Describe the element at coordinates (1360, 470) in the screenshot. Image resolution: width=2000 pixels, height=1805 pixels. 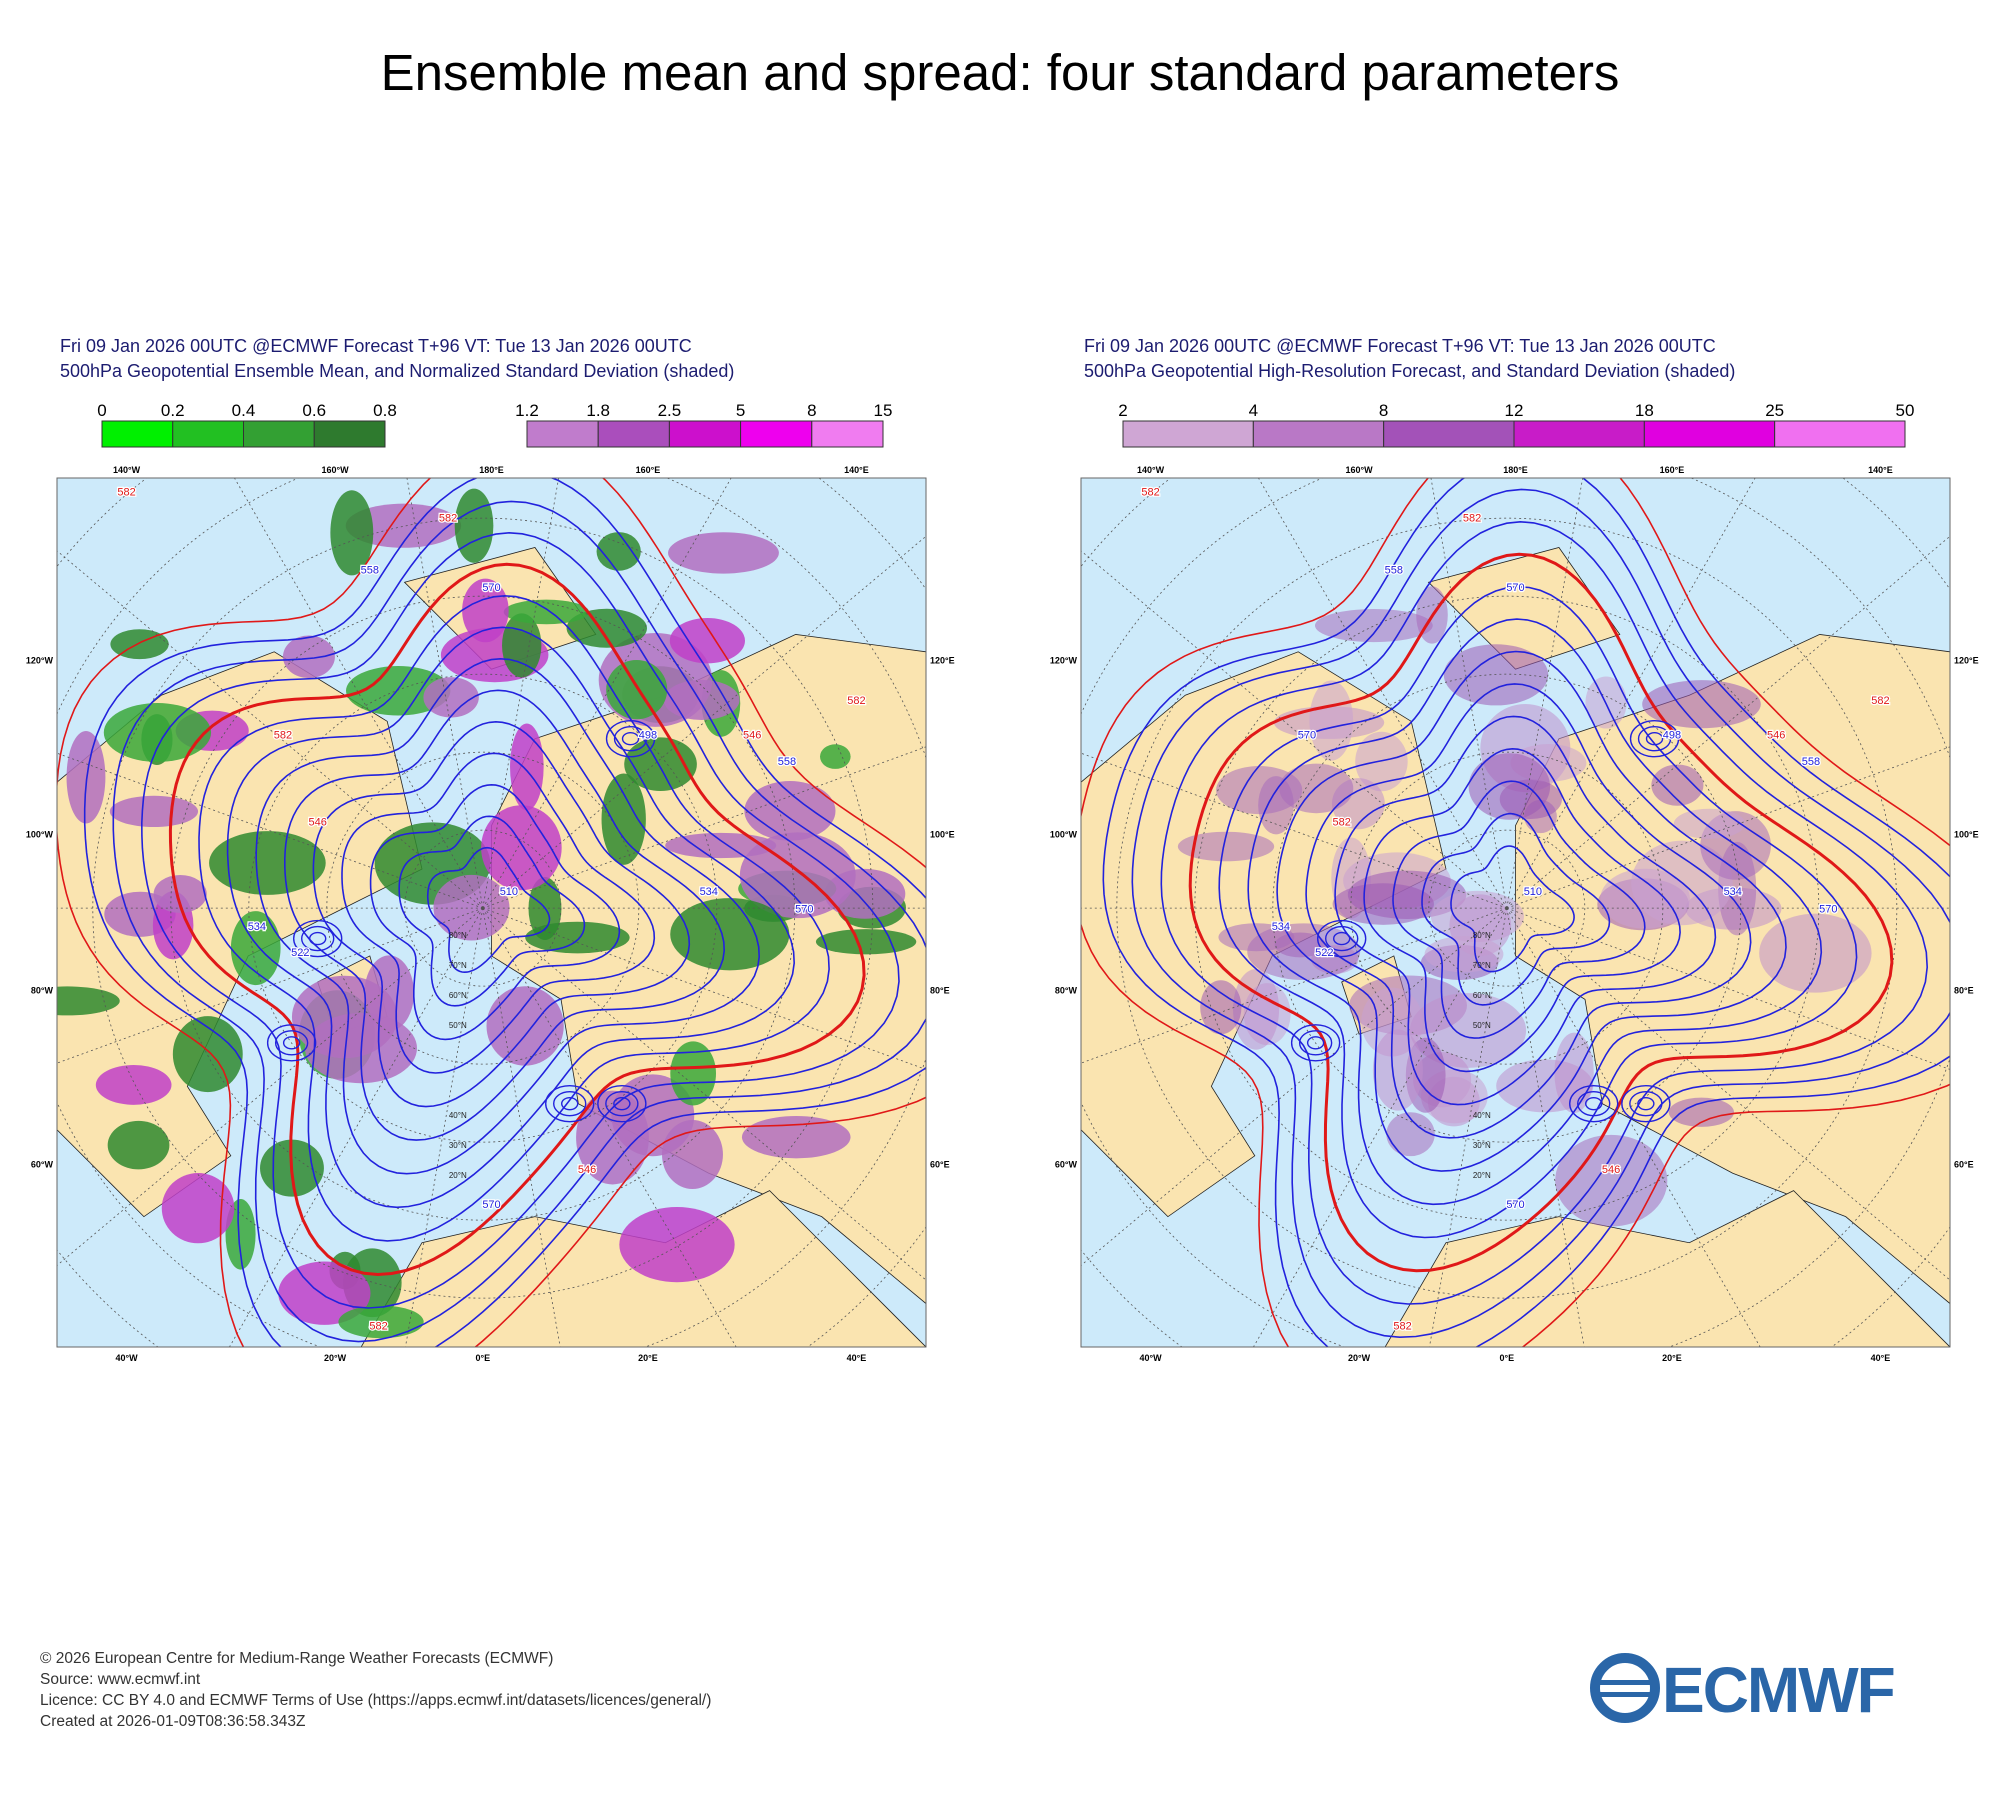
I see `lon-label: 160°W` at that location.